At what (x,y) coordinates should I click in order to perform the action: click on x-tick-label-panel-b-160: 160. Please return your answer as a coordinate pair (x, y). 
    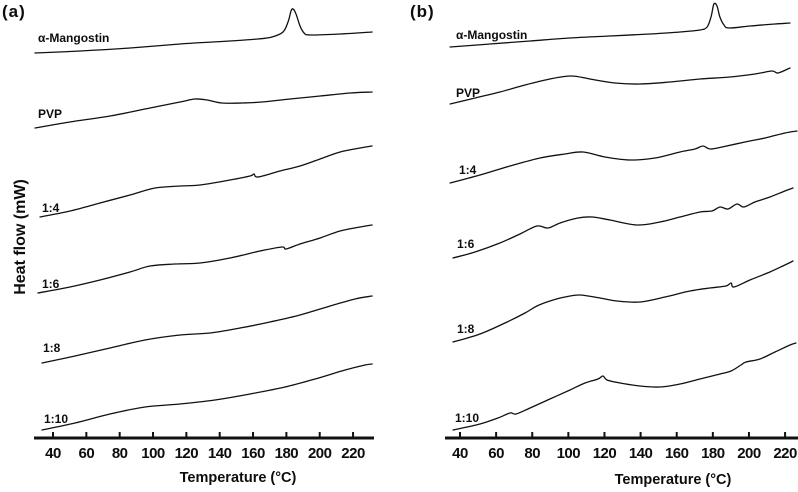
    Looking at the image, I should click on (676, 453).